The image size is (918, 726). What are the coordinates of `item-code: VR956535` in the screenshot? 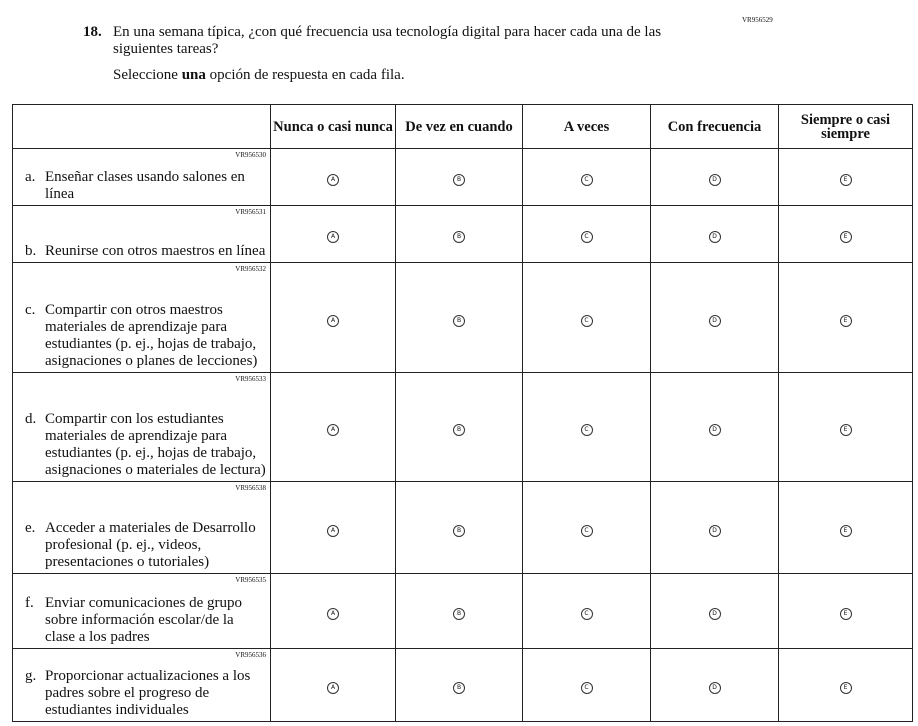 It's located at (250, 580).